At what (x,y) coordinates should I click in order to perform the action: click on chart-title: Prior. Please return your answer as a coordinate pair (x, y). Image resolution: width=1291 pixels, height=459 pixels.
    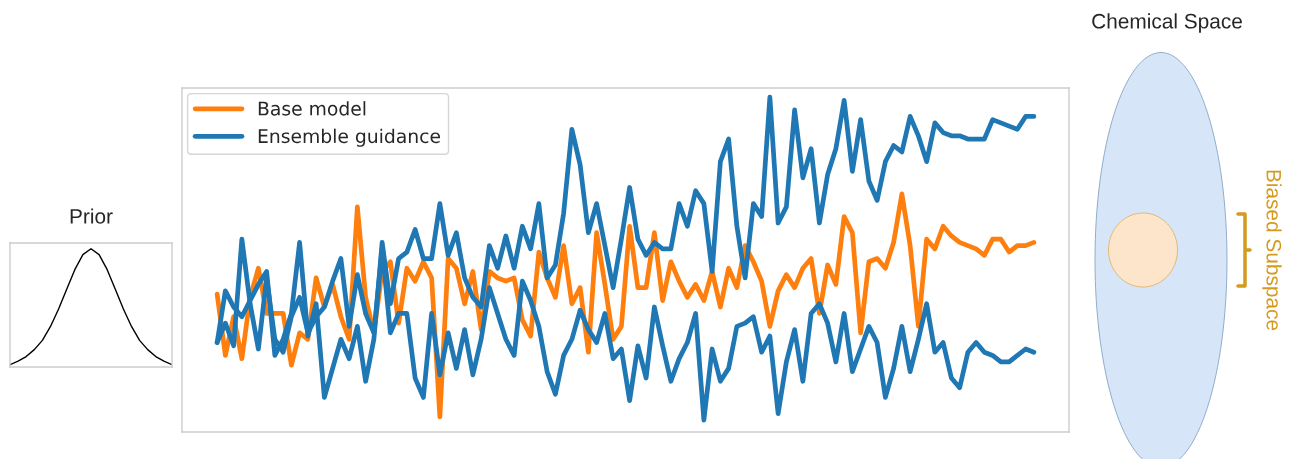
    Looking at the image, I should click on (91, 216).